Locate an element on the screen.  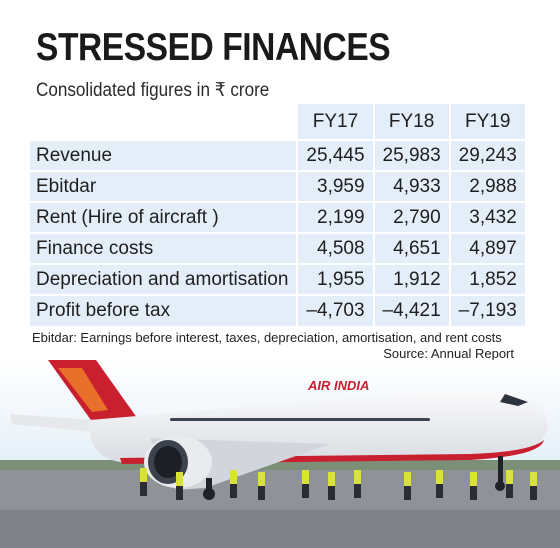
cell-value: 1,852 is located at coordinates (486, 279).